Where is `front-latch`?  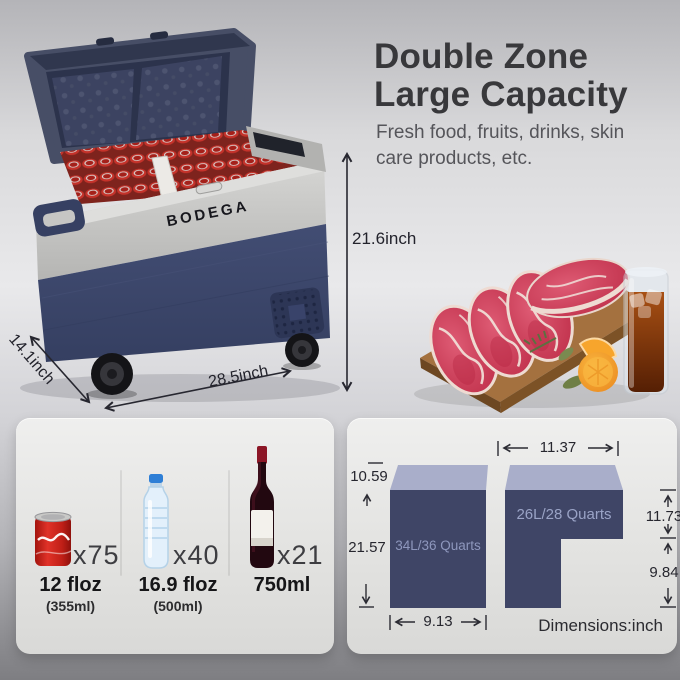
front-latch is located at coordinates (209, 188).